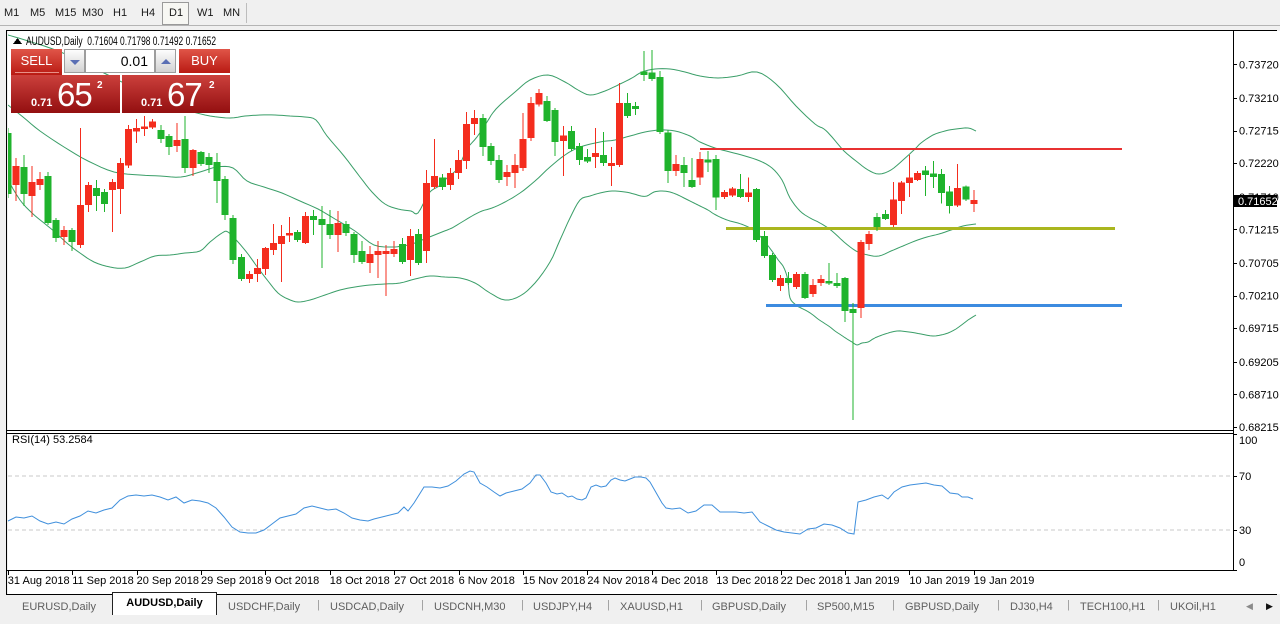  I want to click on svg-text: 9 Oct 2018, so click(292, 581).